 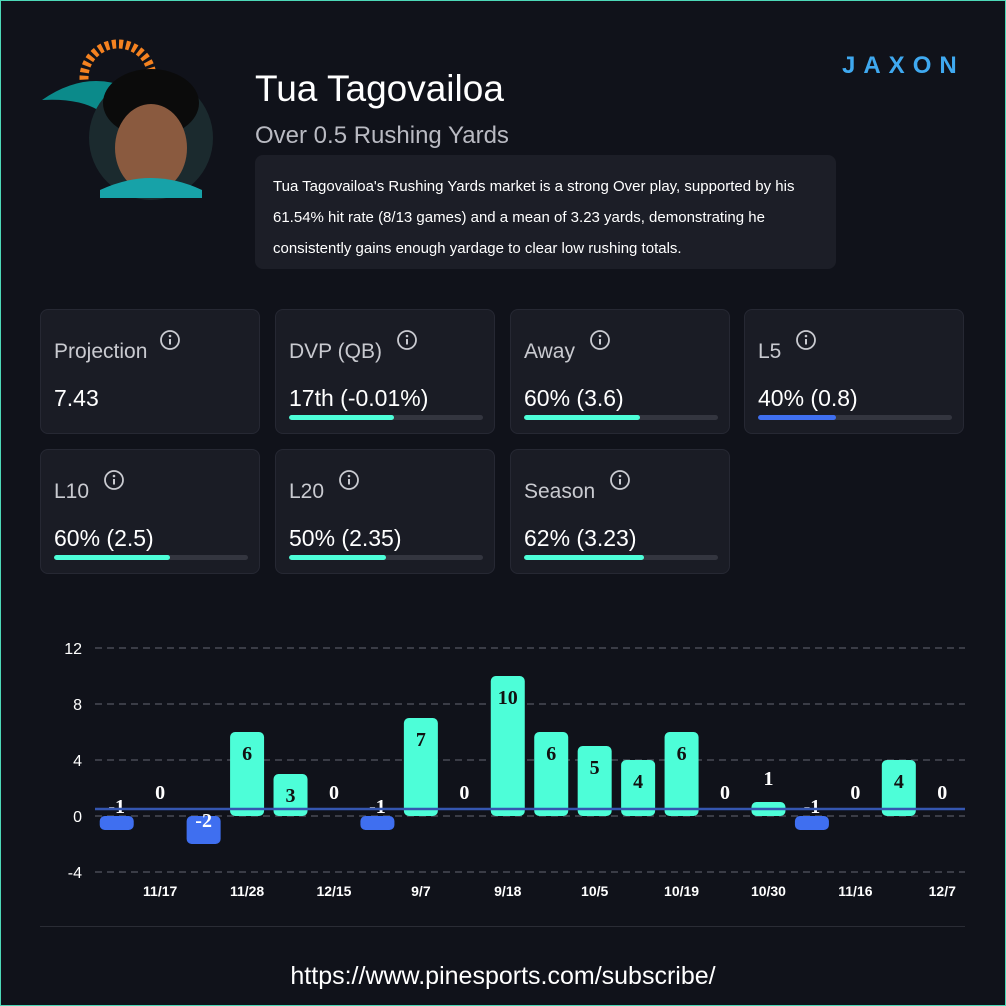 What do you see at coordinates (345, 538) in the screenshot?
I see `stat-value: 50% (2.35)` at bounding box center [345, 538].